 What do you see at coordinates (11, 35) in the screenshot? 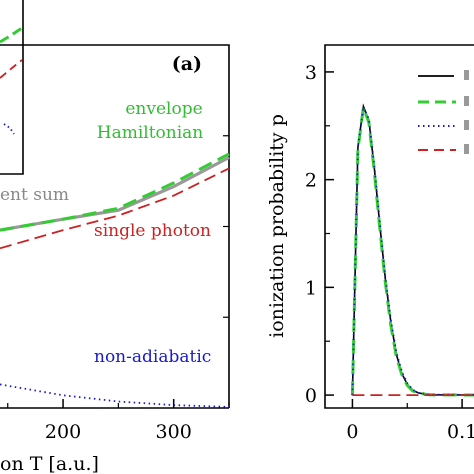
I see `inset-green-curve` at bounding box center [11, 35].